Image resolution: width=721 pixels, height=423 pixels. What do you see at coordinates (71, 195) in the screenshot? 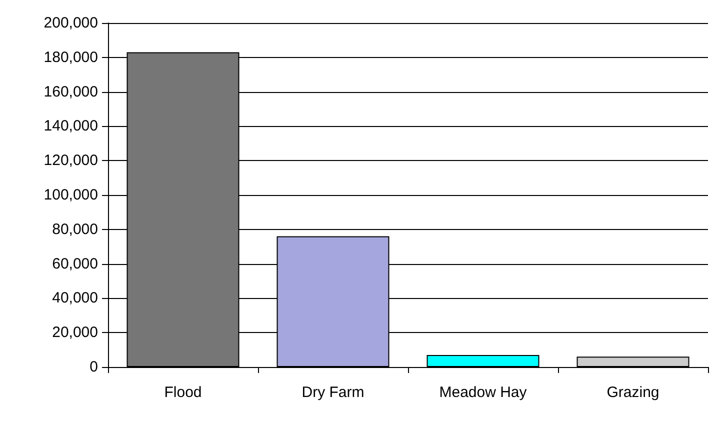
I see `y-tick-label: 100,000` at bounding box center [71, 195].